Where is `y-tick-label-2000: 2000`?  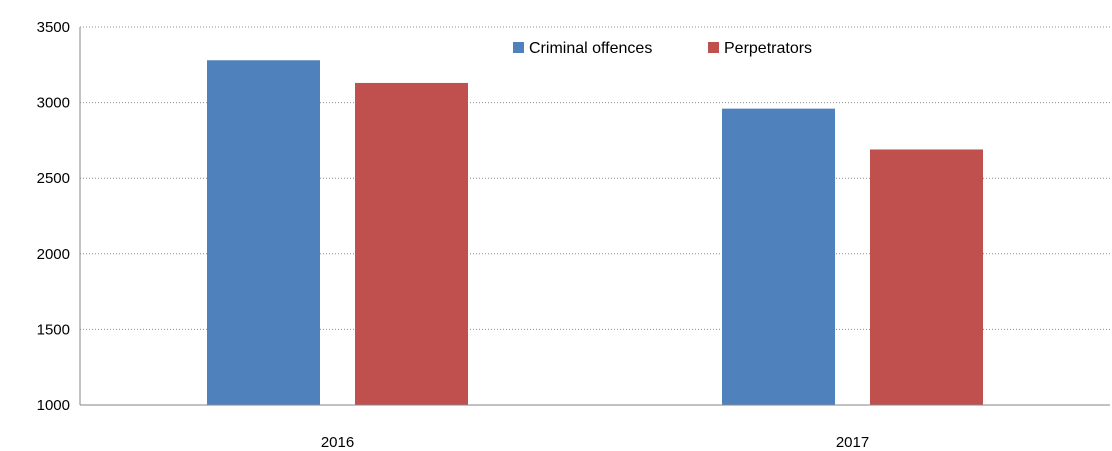 y-tick-label-2000: 2000 is located at coordinates (53, 254).